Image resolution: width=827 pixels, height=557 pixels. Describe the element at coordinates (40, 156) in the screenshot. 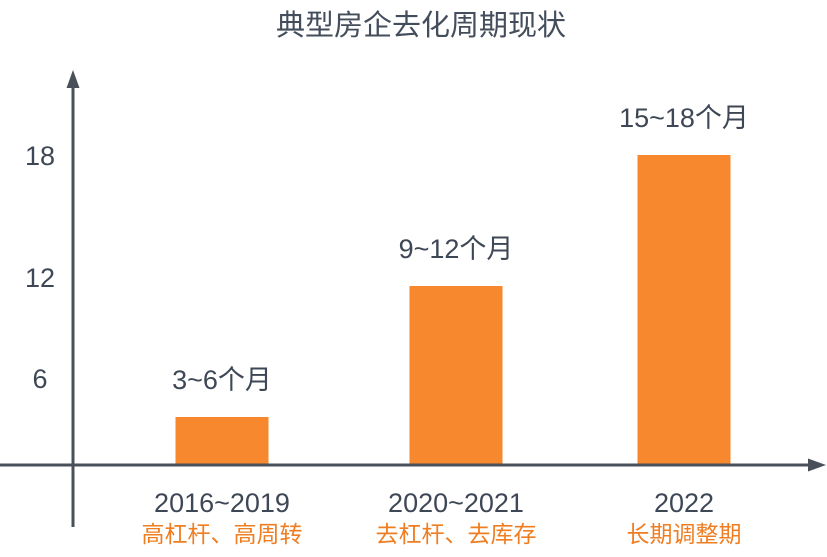

I see `y-tick-label: 18` at that location.